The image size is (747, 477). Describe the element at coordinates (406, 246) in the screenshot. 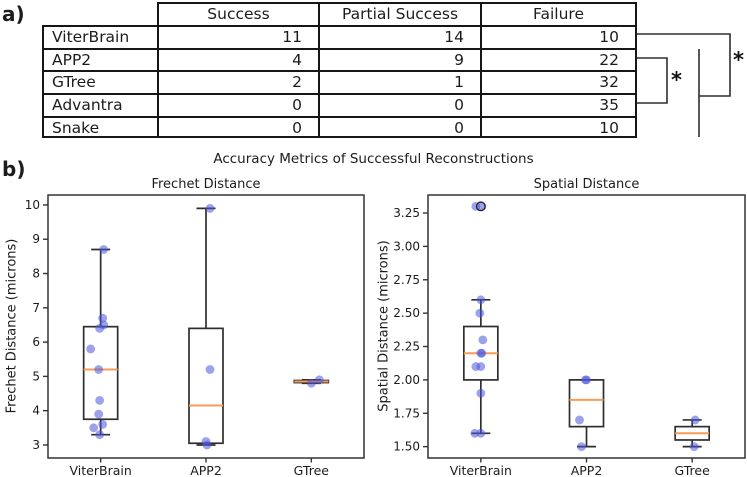

I see `y-tick-label: 3.00` at that location.